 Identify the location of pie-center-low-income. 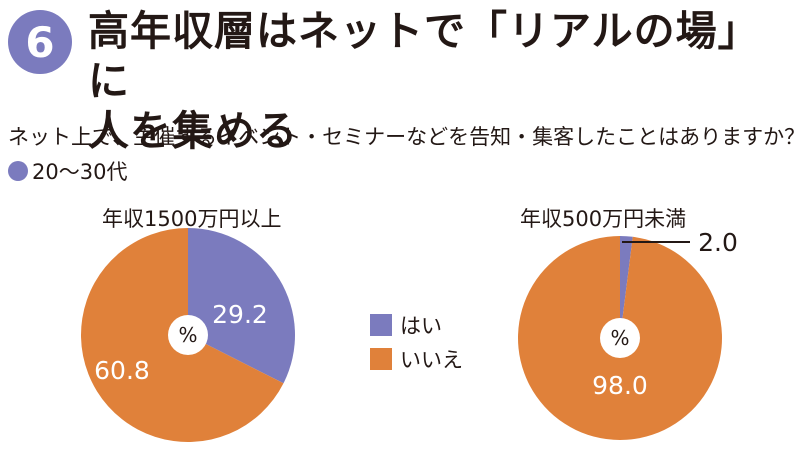
(620, 338).